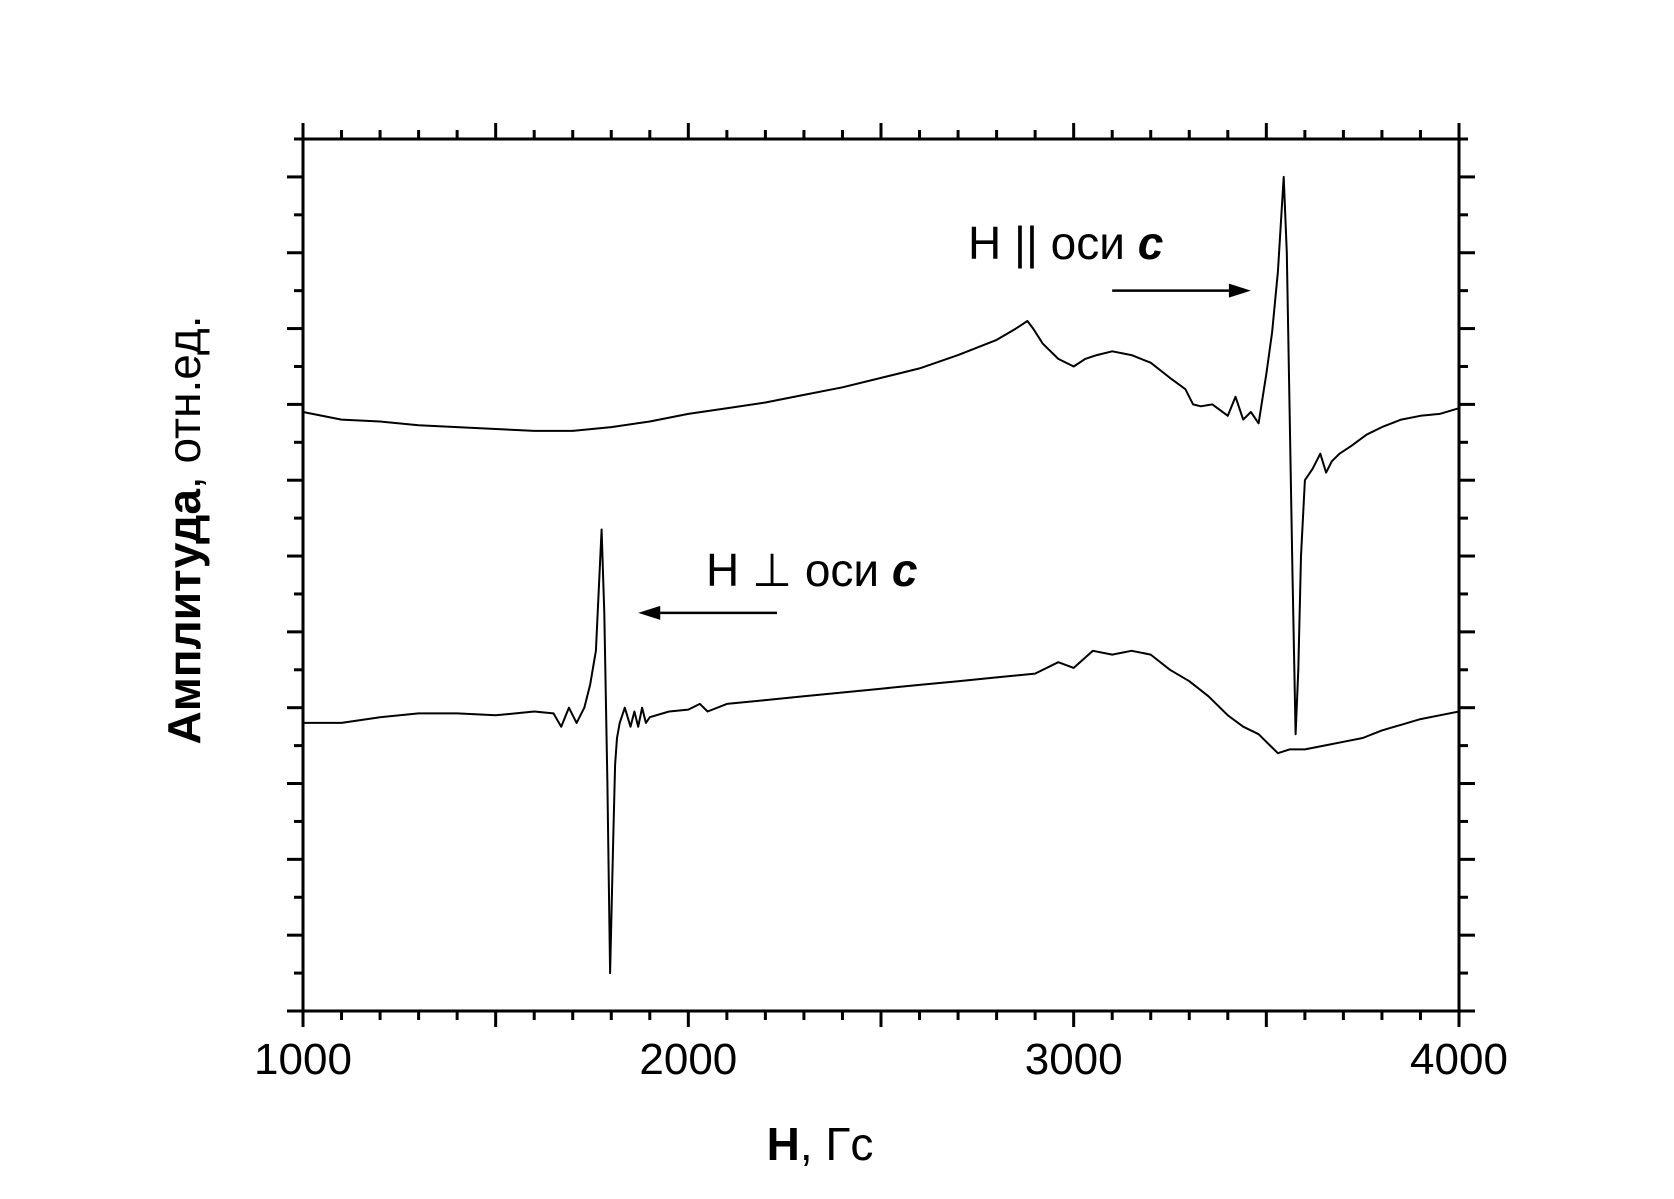 Image resolution: width=1674 pixels, height=1199 pixels. What do you see at coordinates (905, 570) in the screenshot?
I see `annotation-perpendicular-axis: c` at bounding box center [905, 570].